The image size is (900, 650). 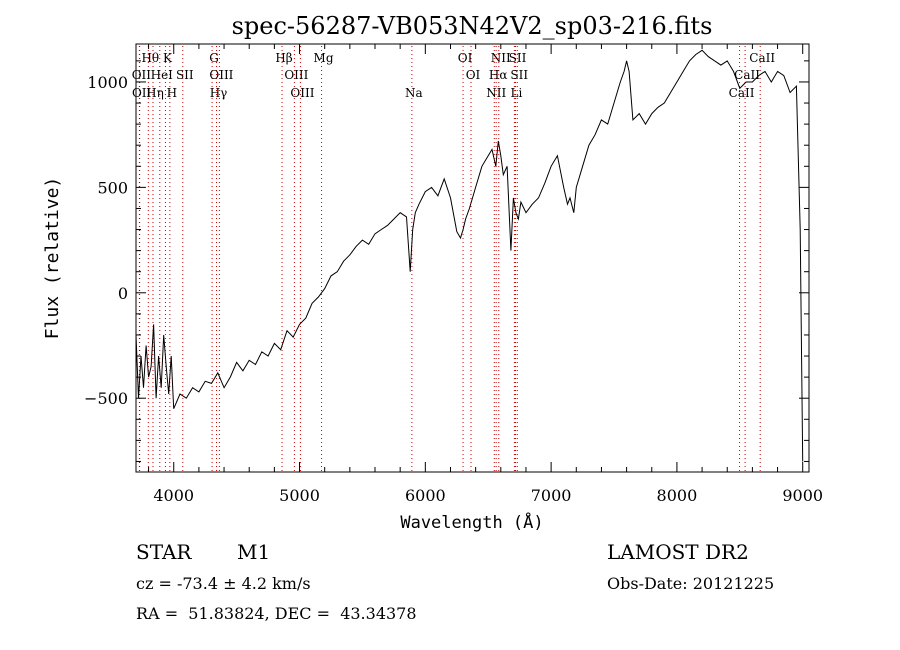 I want to click on line-label-11: SII, so click(x=185, y=75).